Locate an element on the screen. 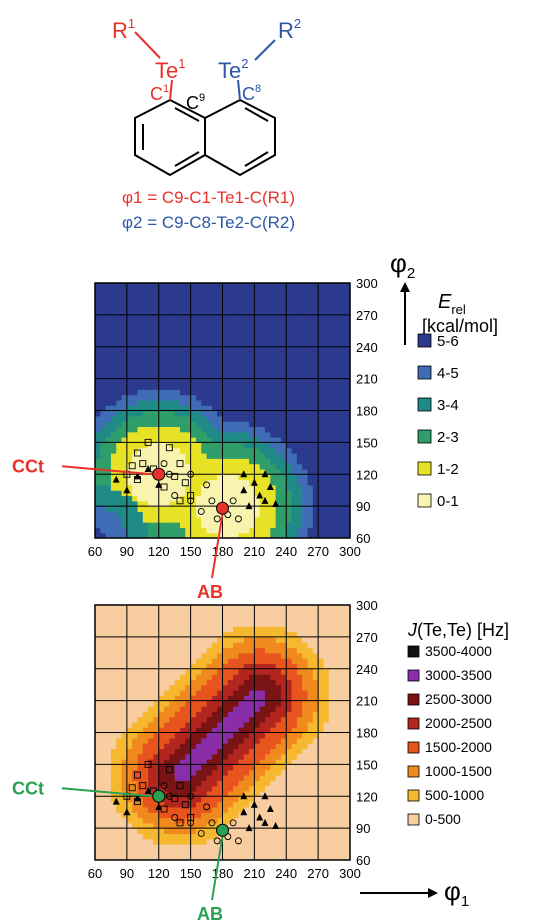 This screenshot has width=539, height=921. exp-point-circle is located at coordinates (233, 823).